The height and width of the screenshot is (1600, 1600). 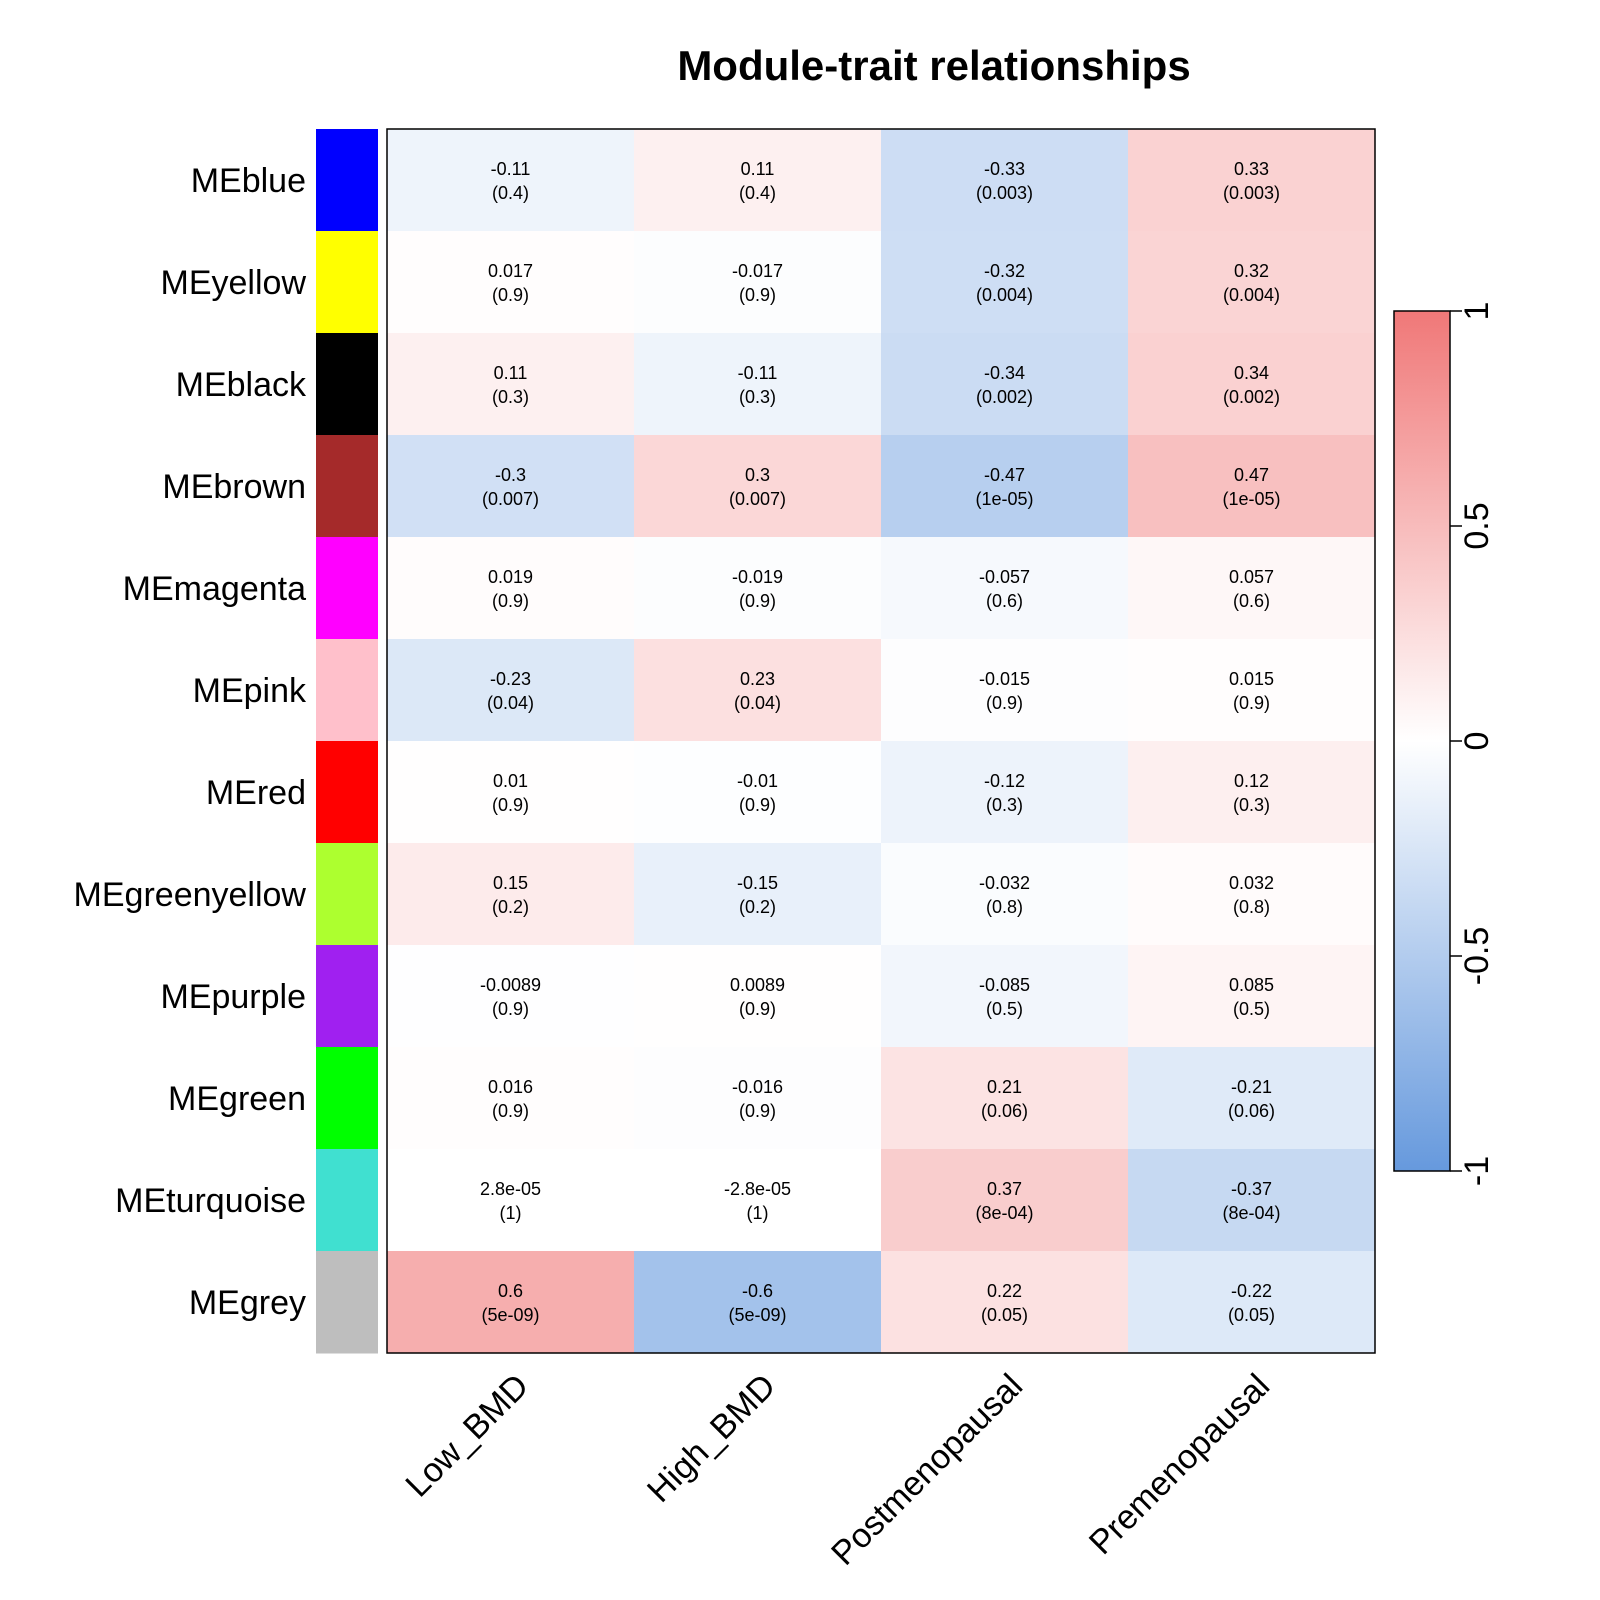 What do you see at coordinates (1004, 499) in the screenshot?
I see `cell-pvalue-label: (1e-05)` at bounding box center [1004, 499].